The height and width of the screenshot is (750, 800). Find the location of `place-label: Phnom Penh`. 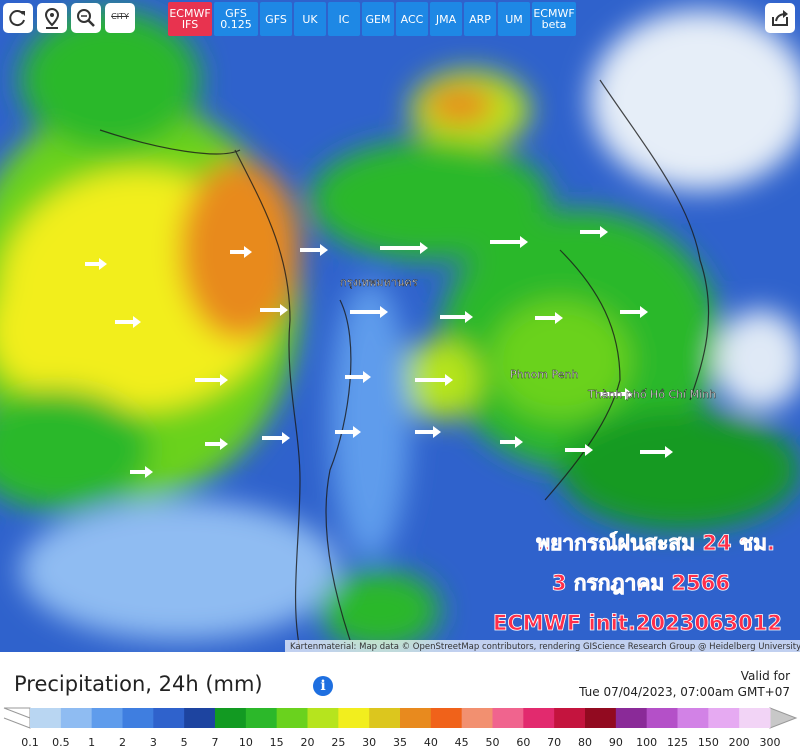

place-label: Phnom Penh is located at coordinates (544, 374).